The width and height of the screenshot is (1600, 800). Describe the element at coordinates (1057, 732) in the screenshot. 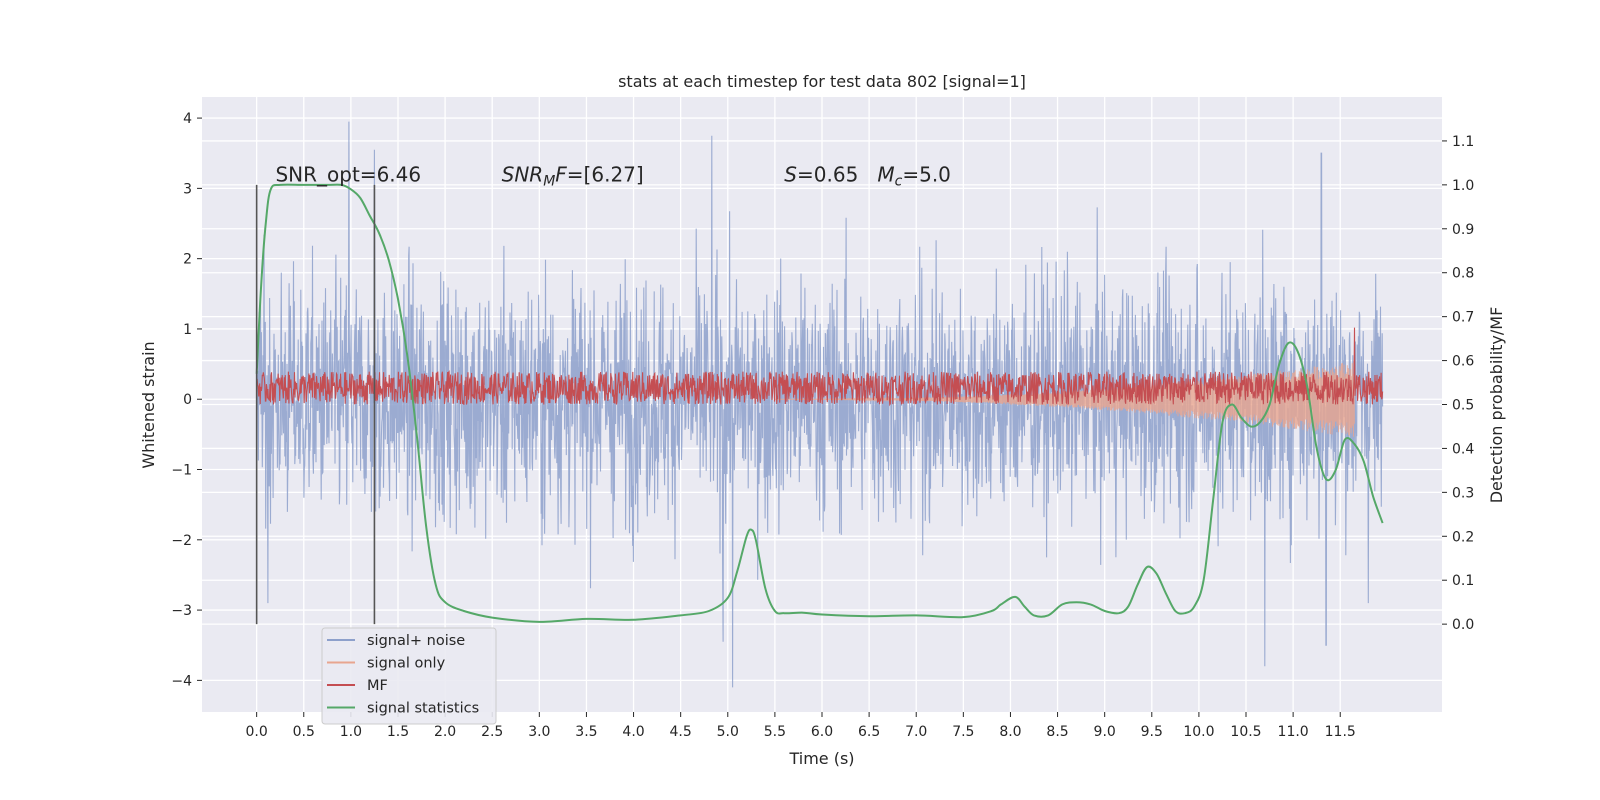

I see `x-tick-label: 8.5` at that location.